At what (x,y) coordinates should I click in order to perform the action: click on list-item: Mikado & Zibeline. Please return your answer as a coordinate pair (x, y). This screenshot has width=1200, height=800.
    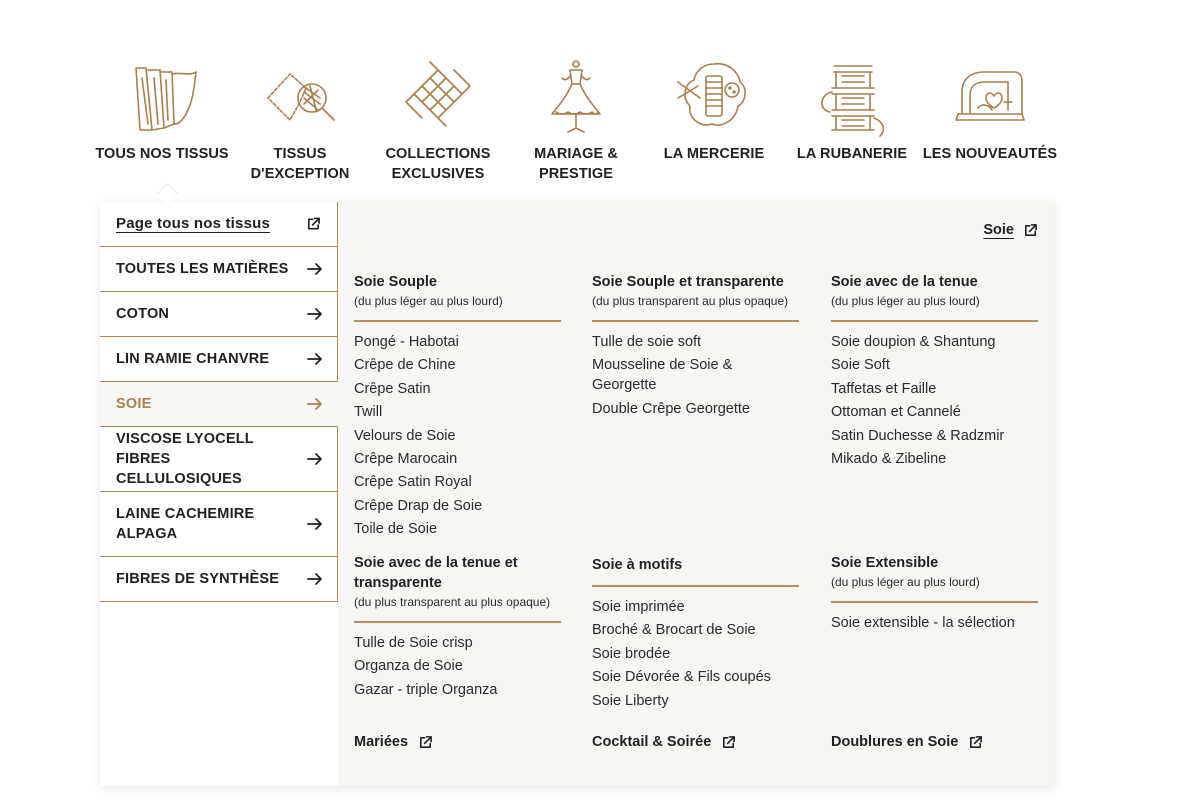
    Looking at the image, I should click on (889, 458).